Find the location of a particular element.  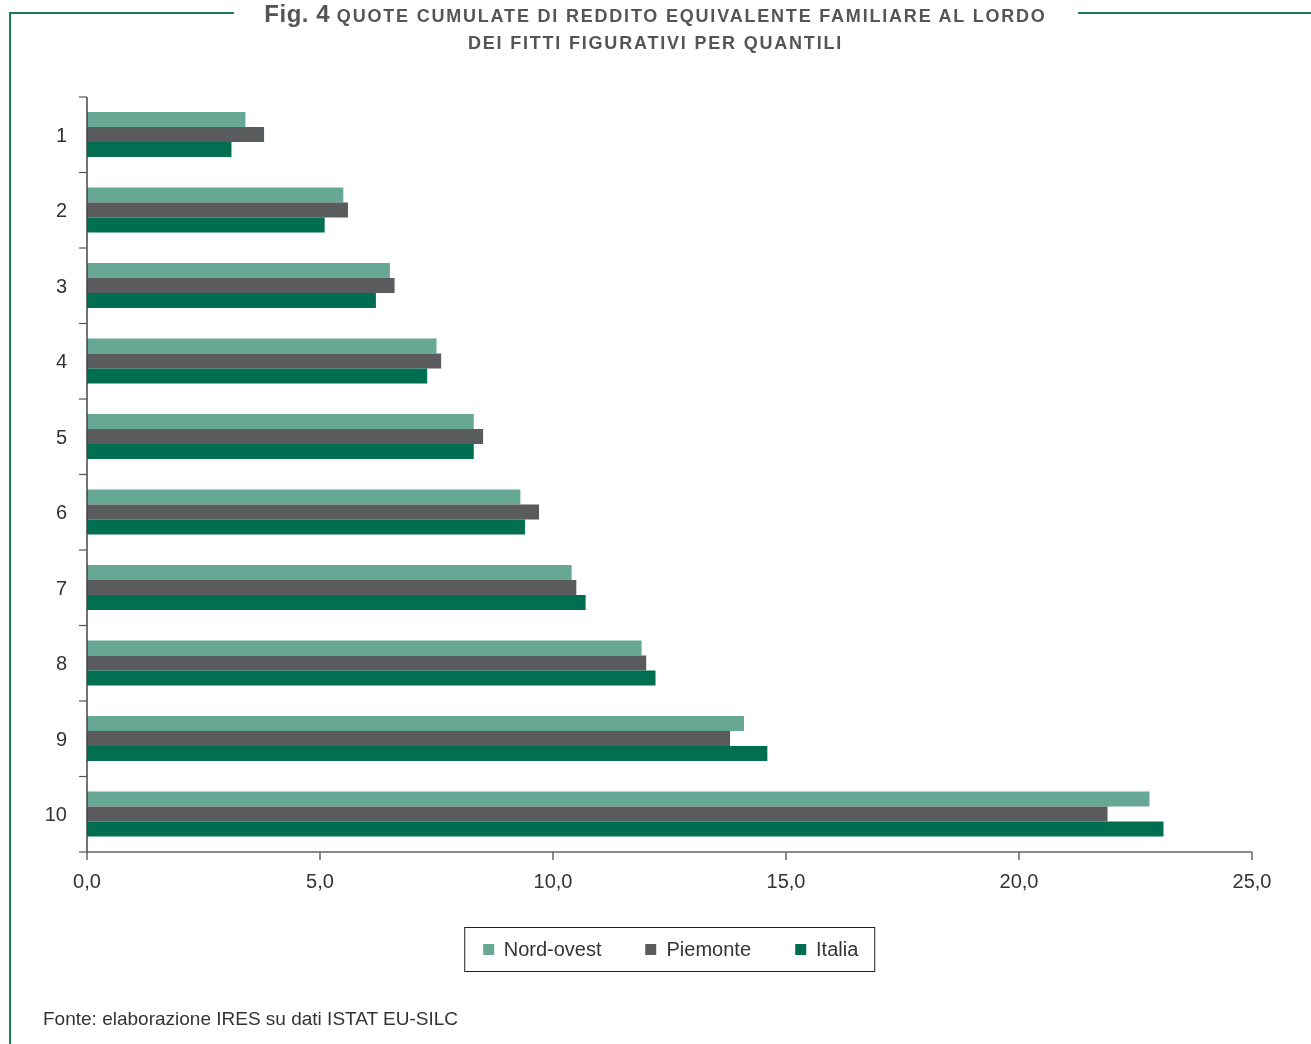

y-tick-label: 2 is located at coordinates (61, 210).